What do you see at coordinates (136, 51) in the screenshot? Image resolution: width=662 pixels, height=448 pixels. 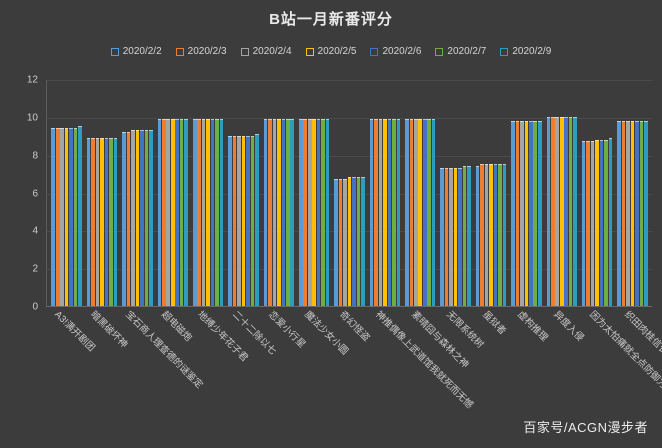 I see `legend-item: 2020/2/2` at bounding box center [136, 51].